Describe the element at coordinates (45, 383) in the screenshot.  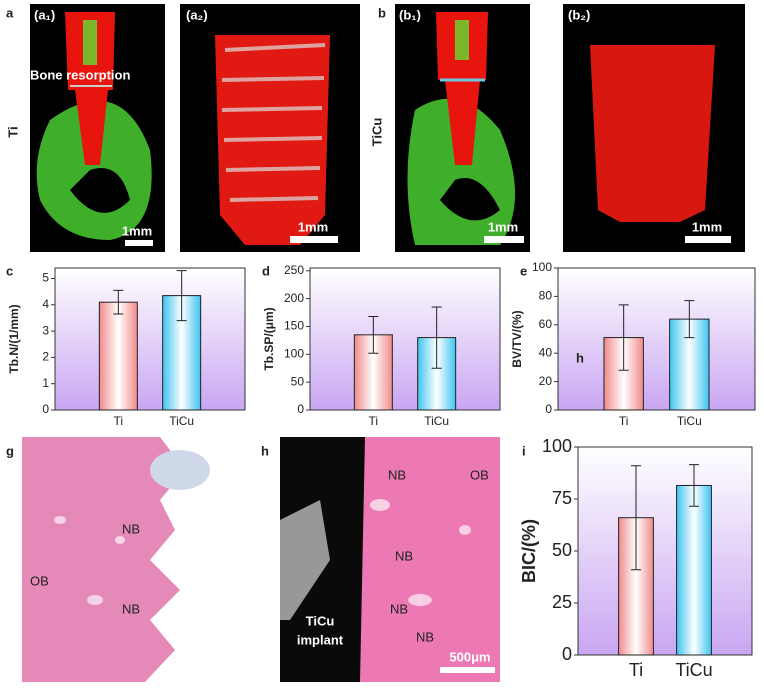
I see `y-tick-label: 1` at that location.